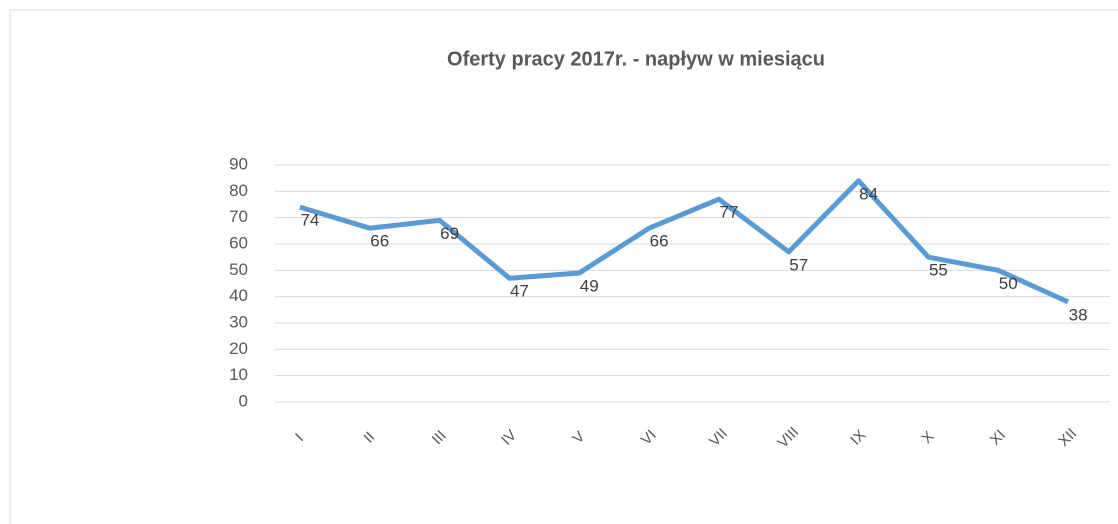  I want to click on data-label: 57, so click(798, 264).